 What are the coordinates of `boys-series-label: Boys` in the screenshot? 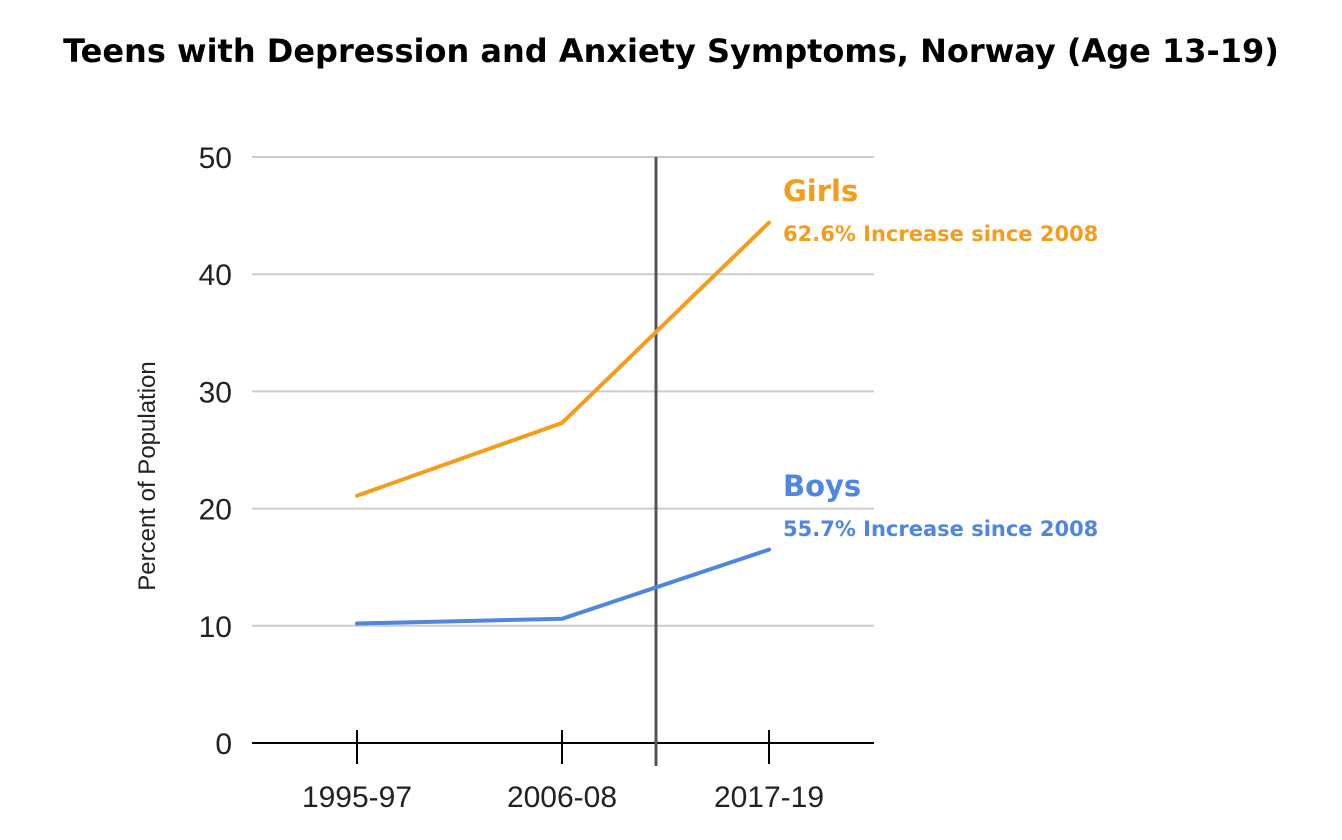 It's located at (822, 486).